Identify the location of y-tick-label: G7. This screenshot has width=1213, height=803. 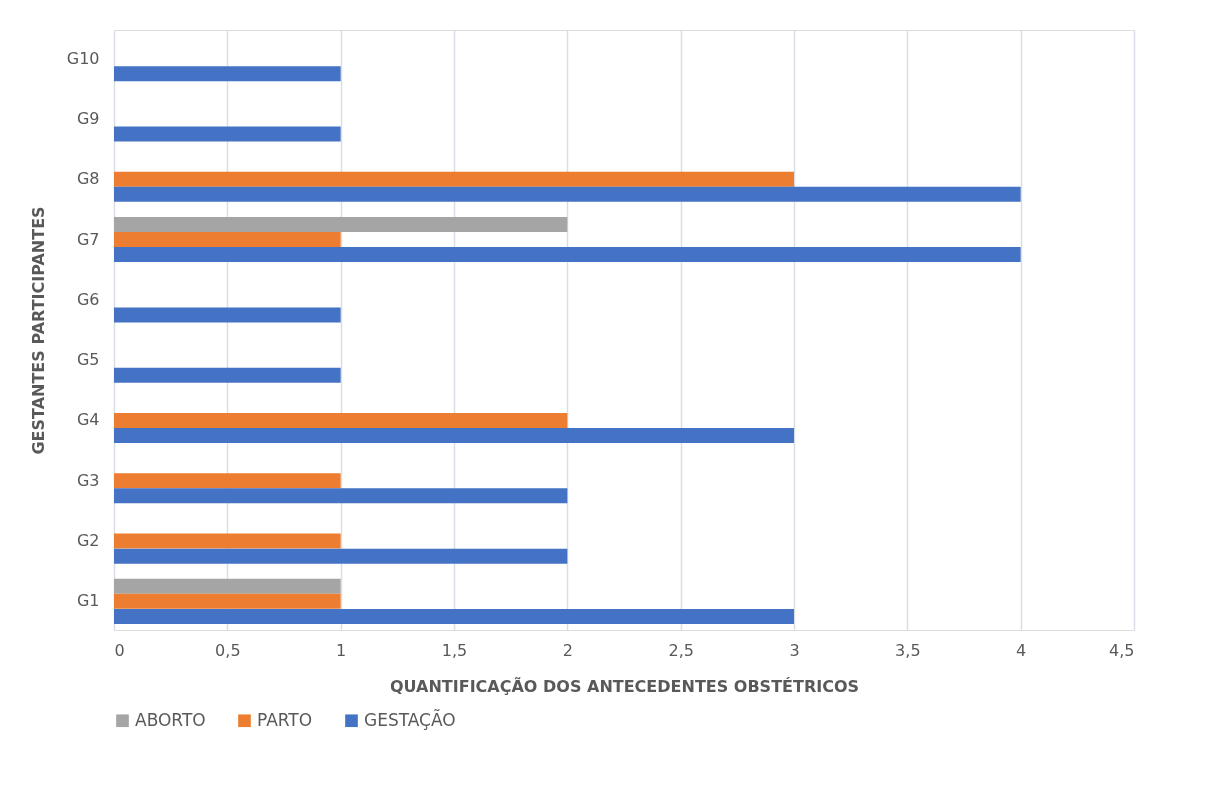
(88, 239).